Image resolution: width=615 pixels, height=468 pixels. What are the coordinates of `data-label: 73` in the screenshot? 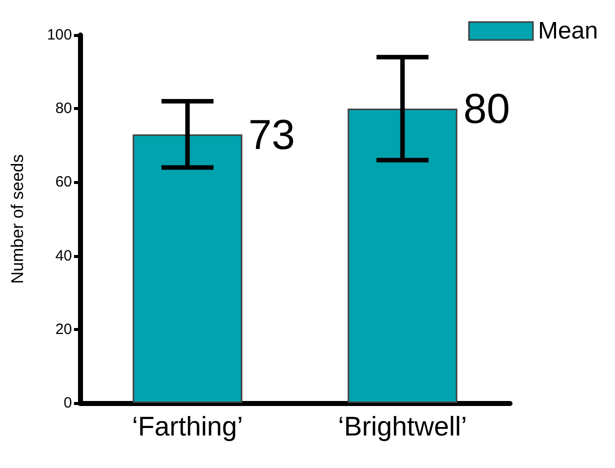 It's located at (272, 134).